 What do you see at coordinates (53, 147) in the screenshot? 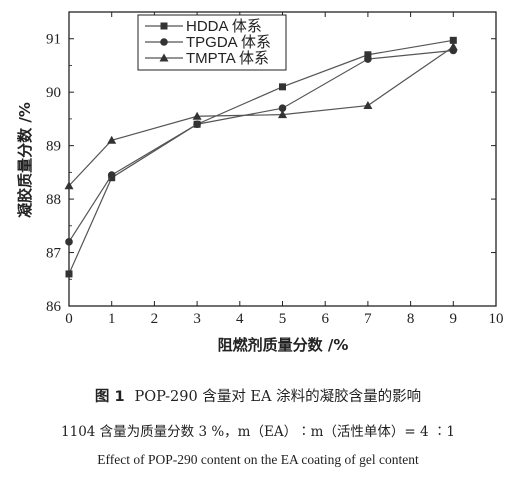
I see `y-tick-label: 89` at bounding box center [53, 147].